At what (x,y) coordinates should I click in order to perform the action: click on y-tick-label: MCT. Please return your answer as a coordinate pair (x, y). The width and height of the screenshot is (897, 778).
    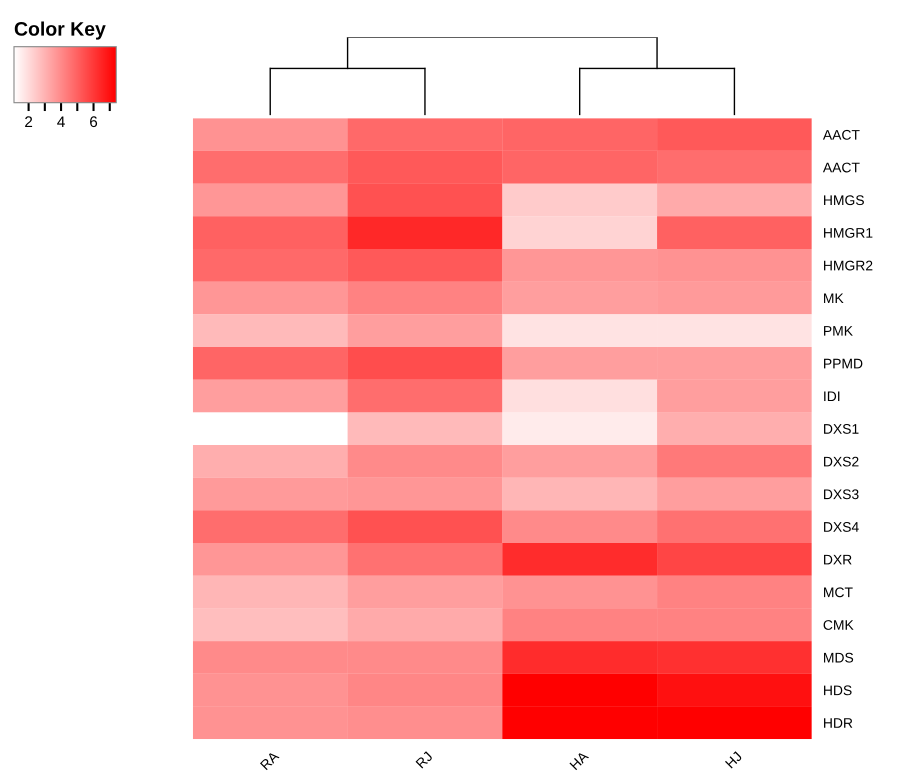
    Looking at the image, I should click on (838, 592).